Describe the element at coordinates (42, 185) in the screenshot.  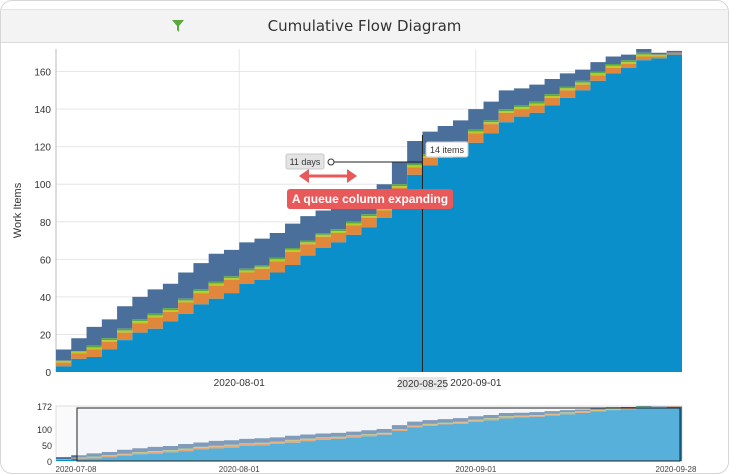
I see `y-tick-label: 100` at that location.